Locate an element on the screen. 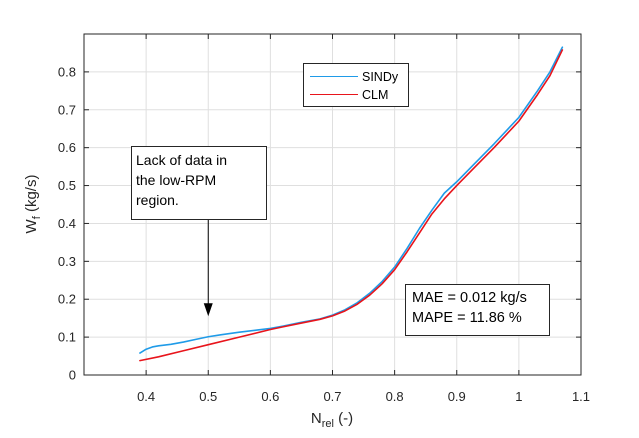  legend-item-sindy: SINDy is located at coordinates (356, 77).